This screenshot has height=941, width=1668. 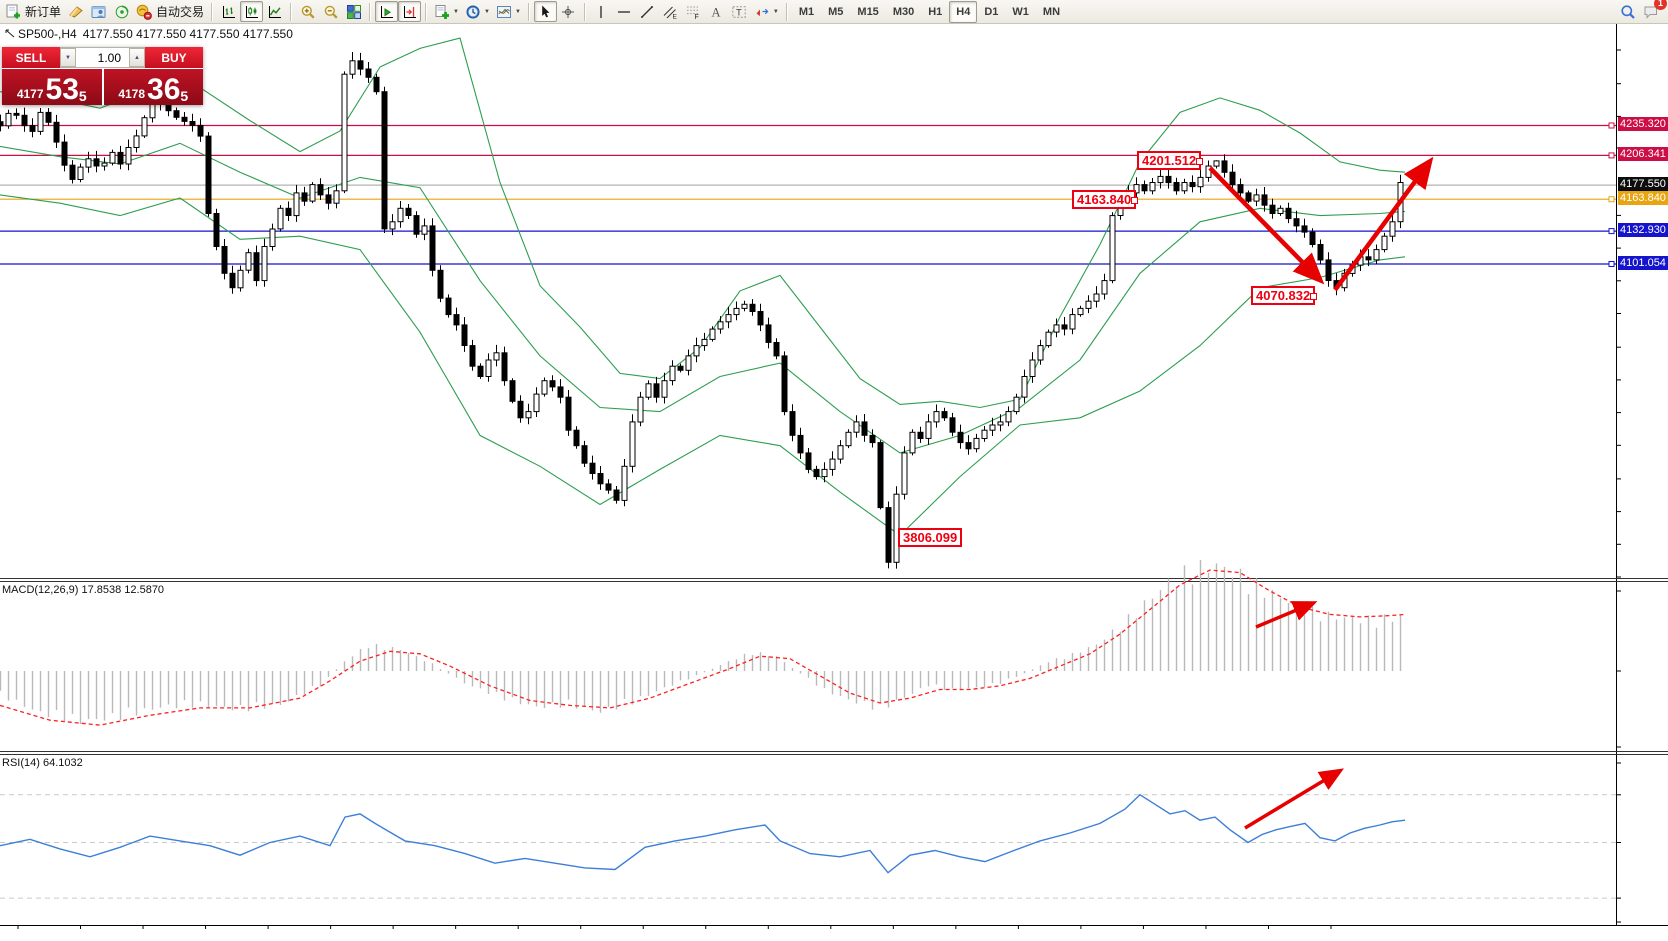 I want to click on zoom-in-button, so click(x=307, y=11).